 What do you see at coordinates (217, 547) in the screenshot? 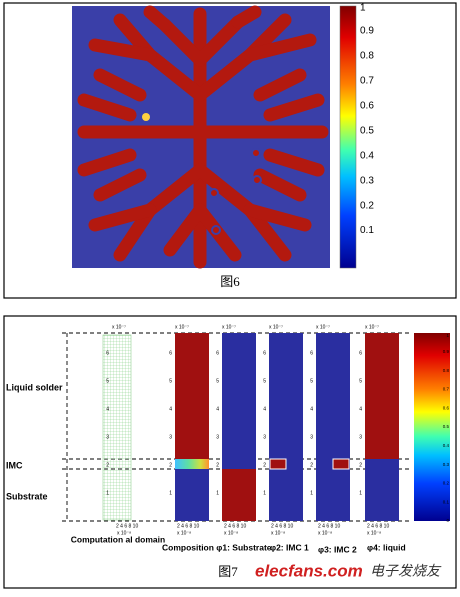
I see `panel-label: Composition φ1: Substrate` at bounding box center [217, 547].